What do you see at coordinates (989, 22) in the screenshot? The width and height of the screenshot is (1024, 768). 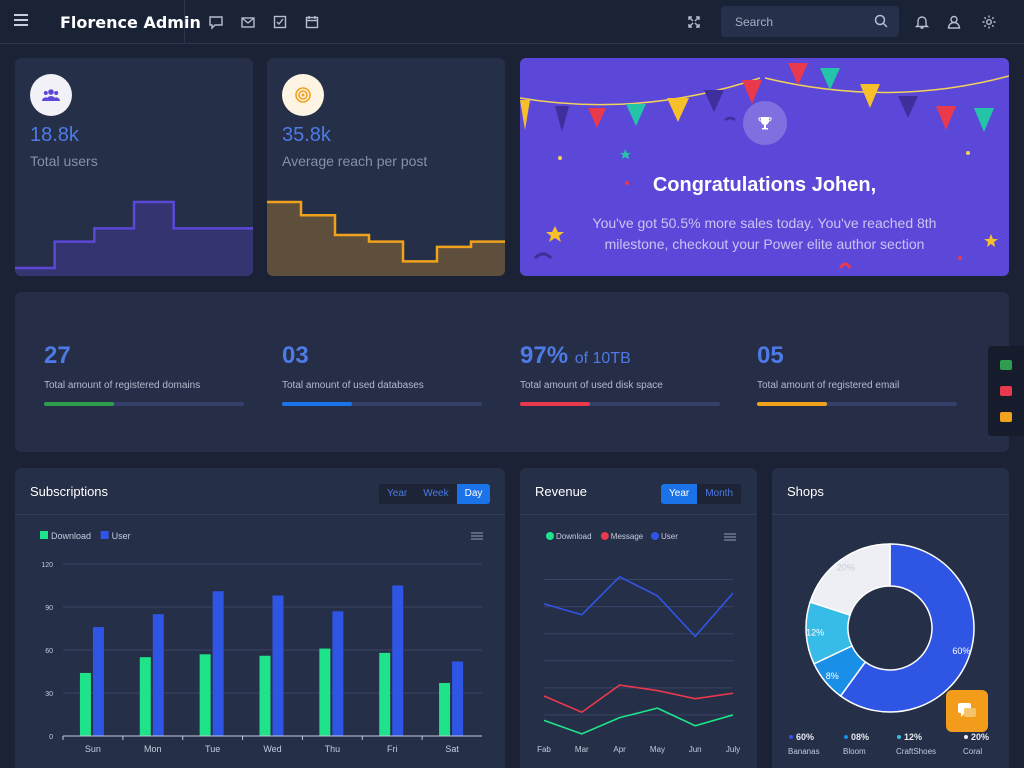 I see `gear-icon` at bounding box center [989, 22].